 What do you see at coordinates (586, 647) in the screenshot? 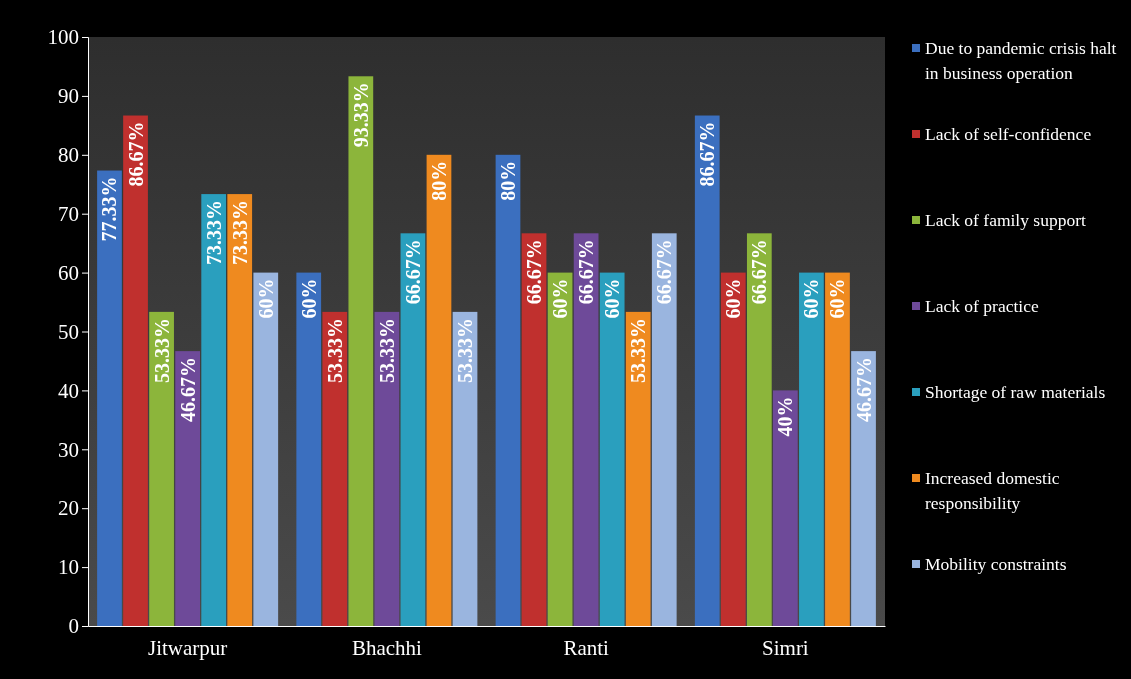
I see `x-tick-label: Ranti` at bounding box center [586, 647].